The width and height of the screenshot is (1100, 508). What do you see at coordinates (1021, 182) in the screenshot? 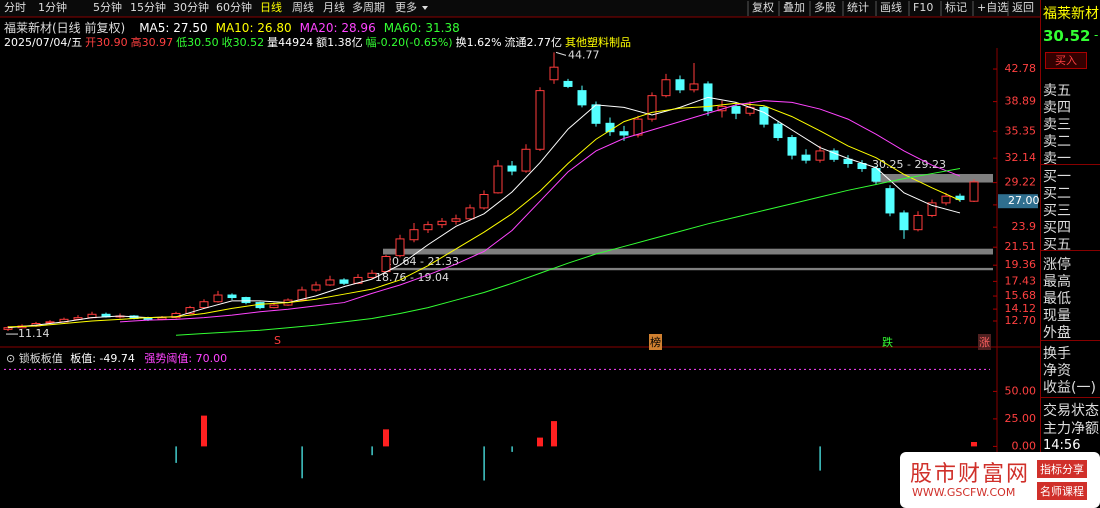
I see `y-tick-label: 29.22` at bounding box center [1021, 182].